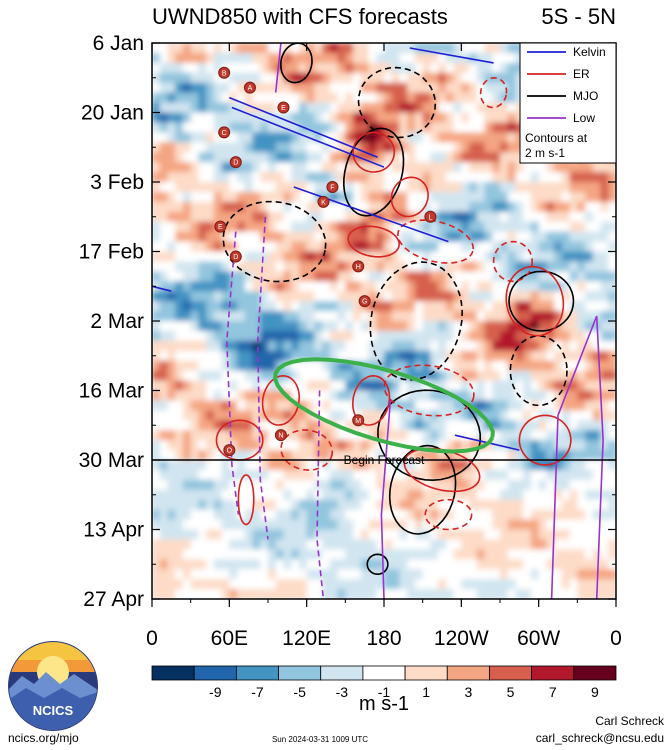 The image size is (669, 750). I want to click on storm-marker: G, so click(364, 301).